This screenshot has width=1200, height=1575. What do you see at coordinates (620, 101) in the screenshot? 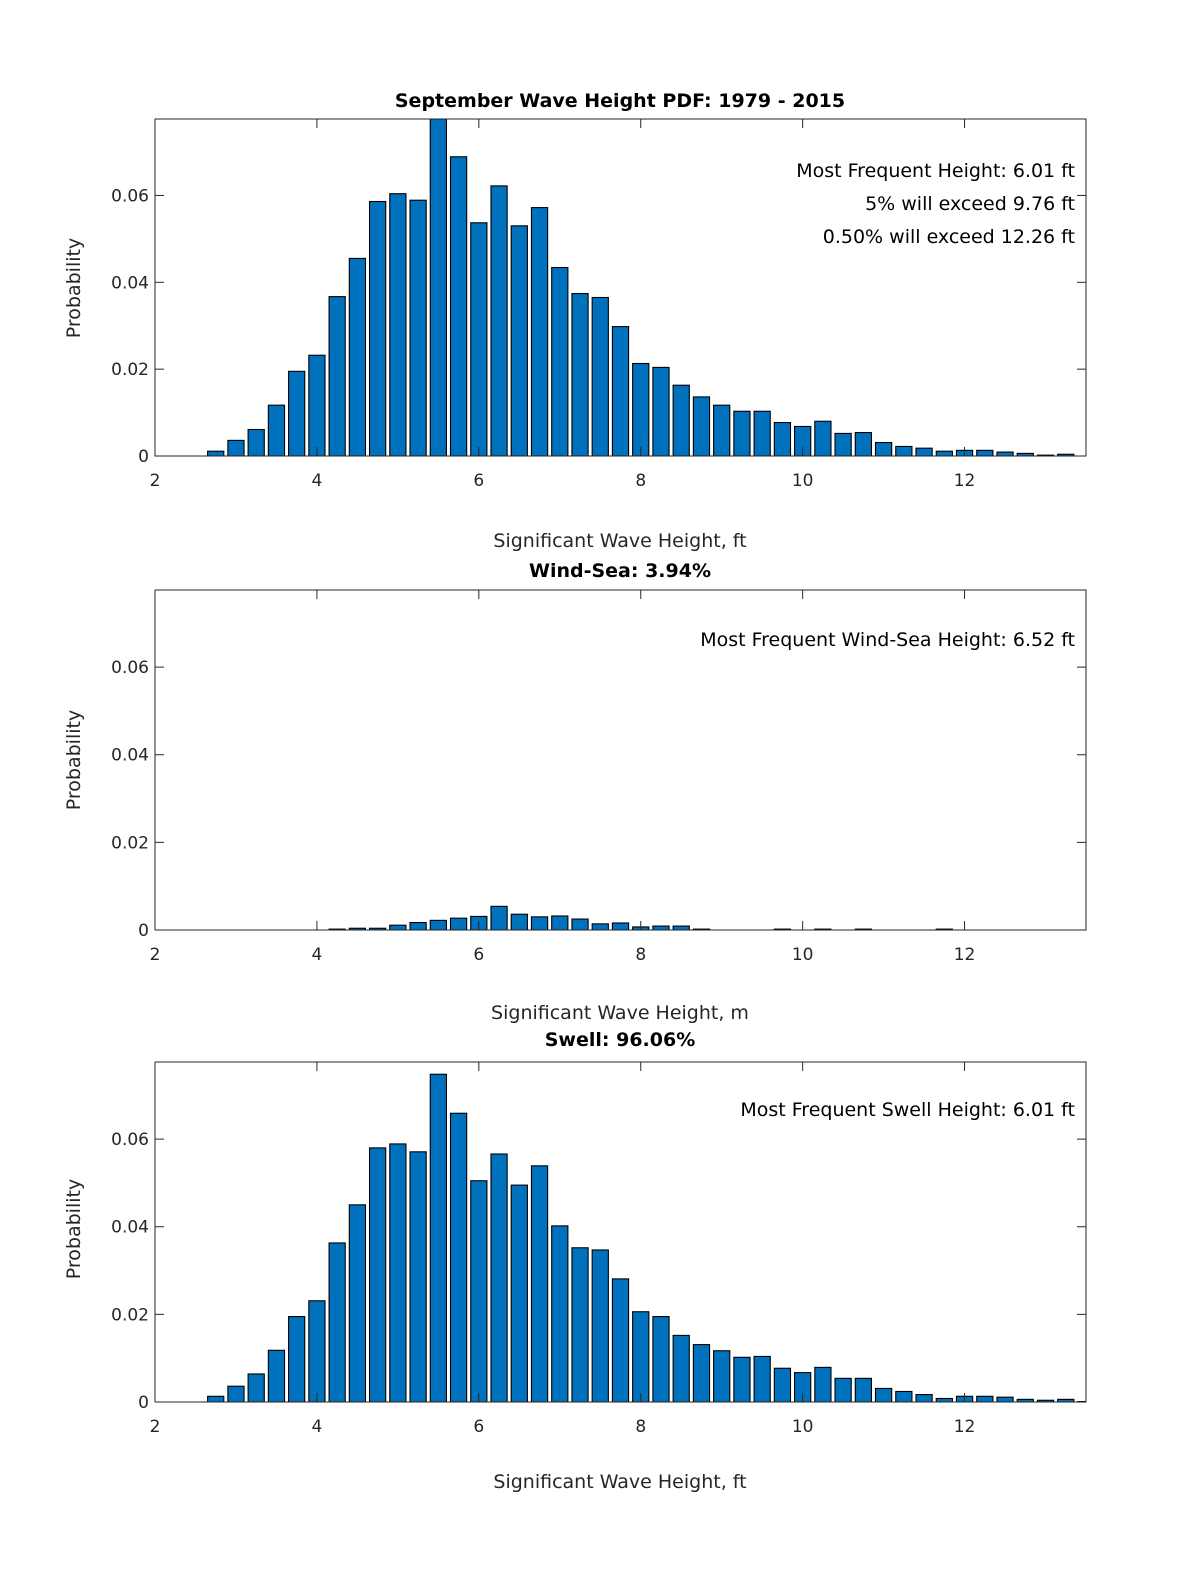
I see `chart-title: September Wave Height PDF: 1979 - 2015` at bounding box center [620, 101].